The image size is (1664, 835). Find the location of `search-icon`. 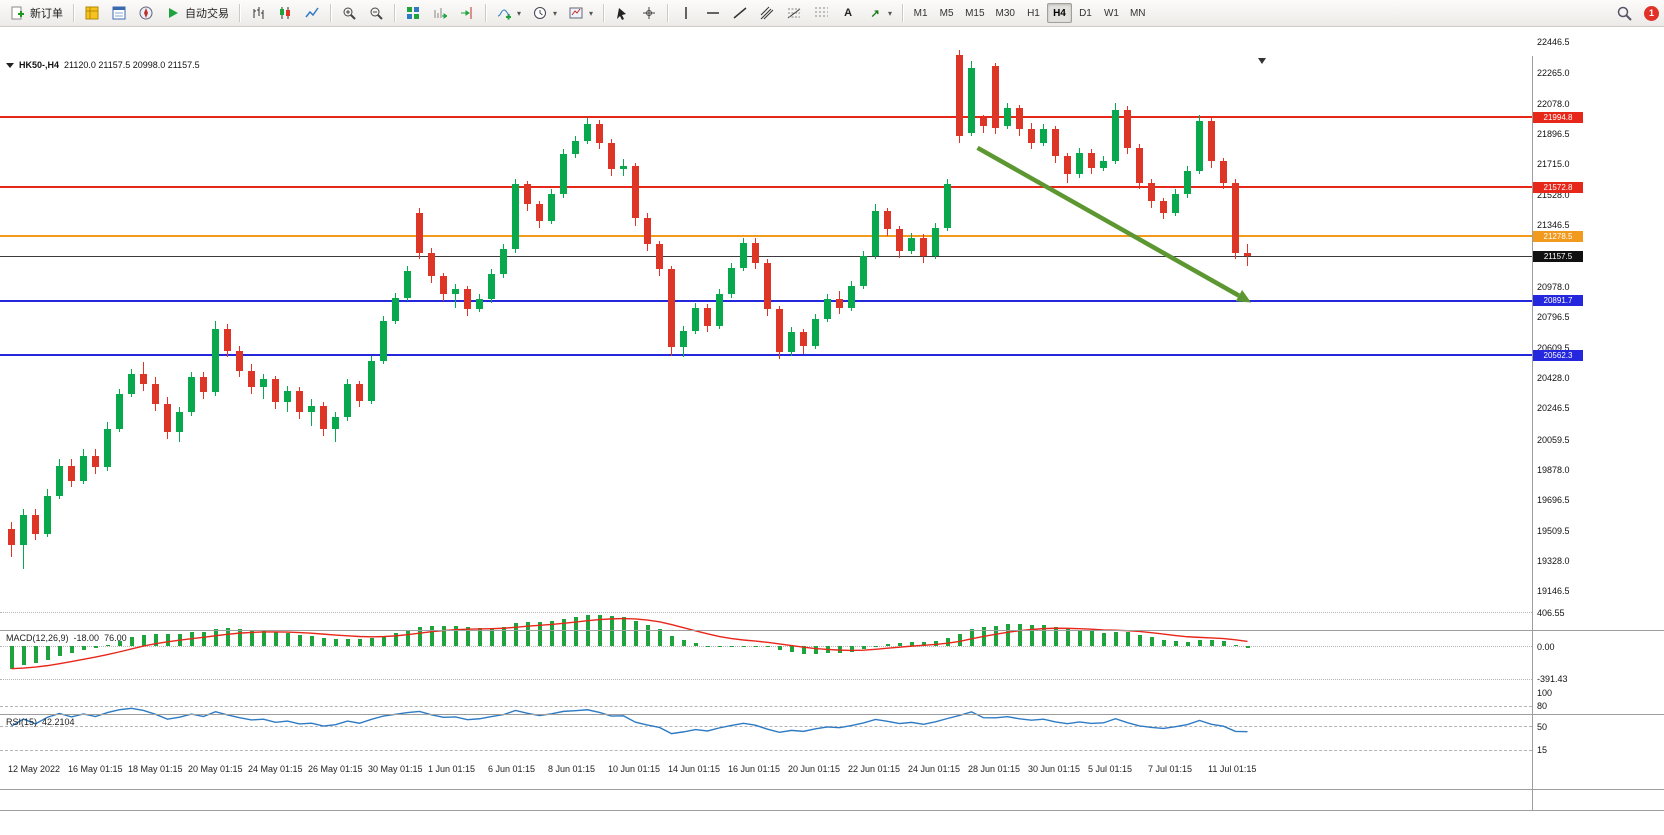

search-icon is located at coordinates (1624, 13).